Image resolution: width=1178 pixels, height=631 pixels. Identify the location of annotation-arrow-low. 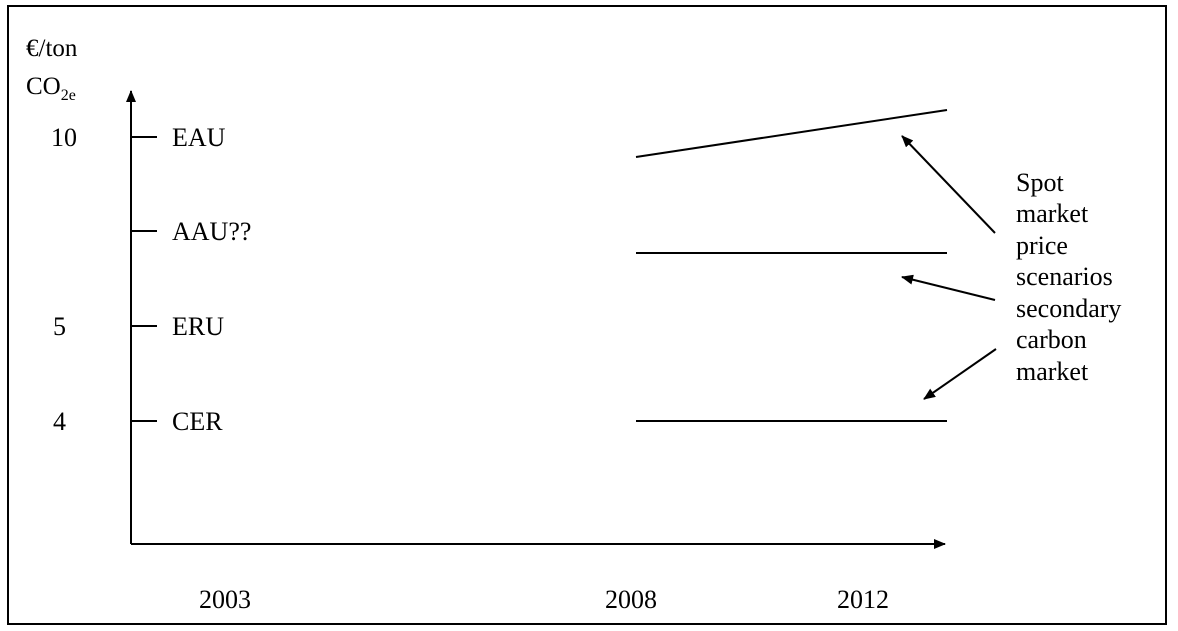
(960, 374).